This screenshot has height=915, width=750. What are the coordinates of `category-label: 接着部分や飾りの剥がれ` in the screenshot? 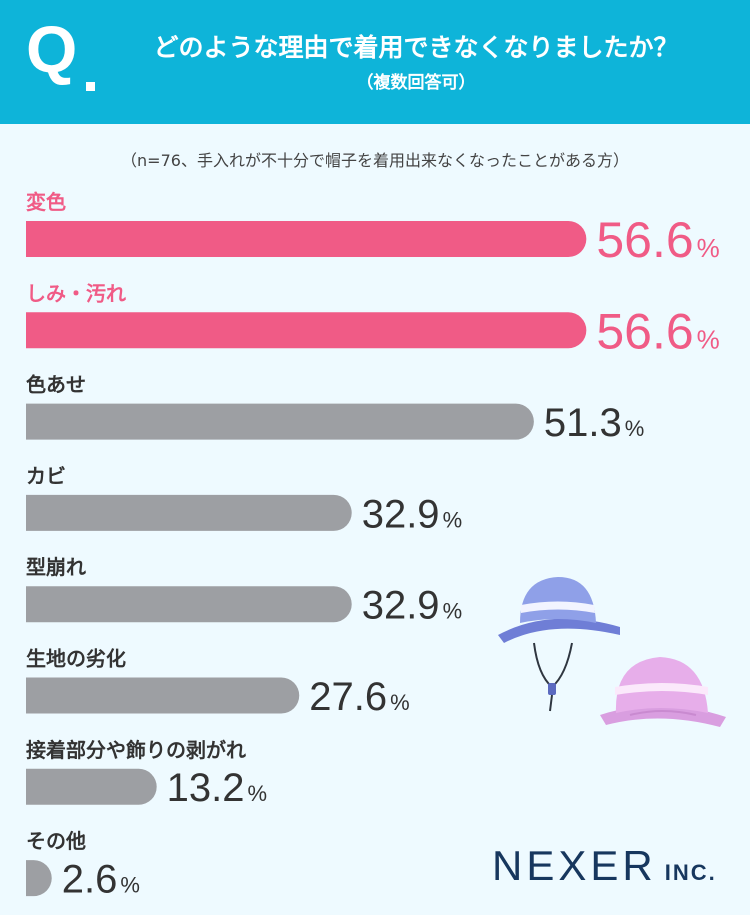 It's located at (136, 750).